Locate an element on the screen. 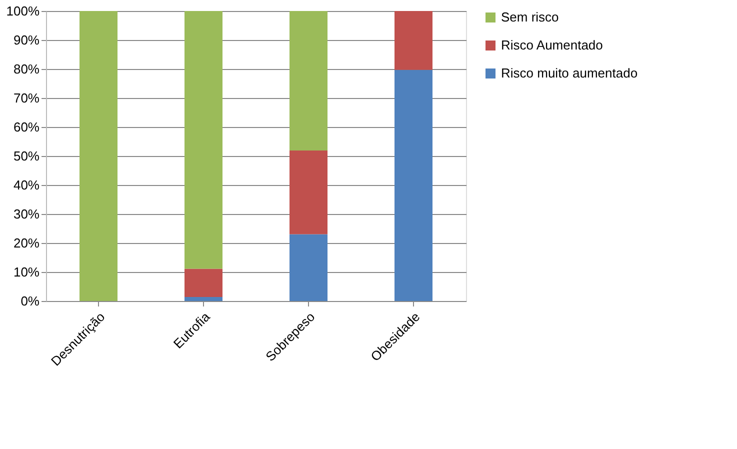 This screenshot has width=737, height=449. y-tick-label: 100% is located at coordinates (23, 11).